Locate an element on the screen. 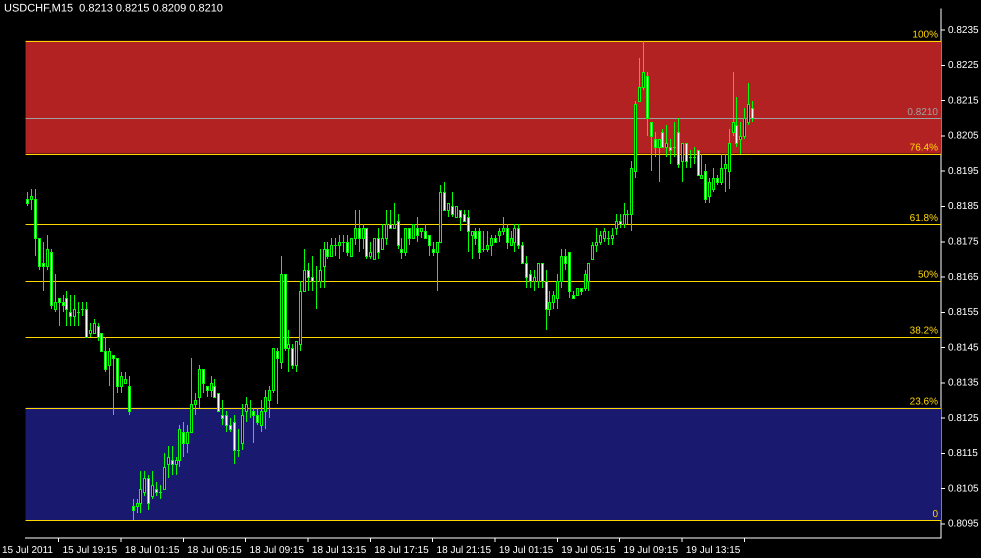 Image resolution: width=981 pixels, height=558 pixels. y-tick-label: 0.8105 is located at coordinates (964, 488).